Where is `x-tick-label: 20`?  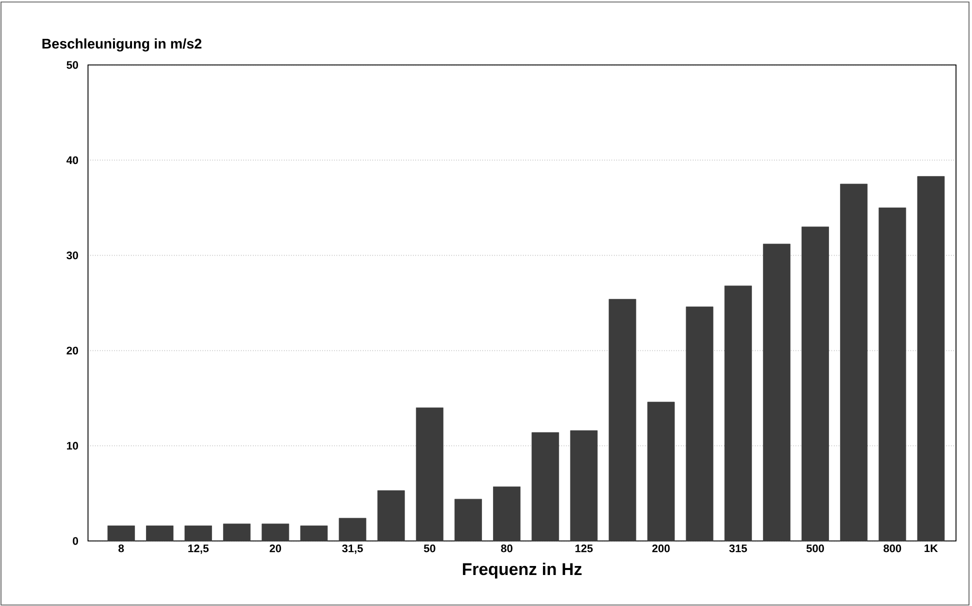
x-tick-label: 20 is located at coordinates (276, 548).